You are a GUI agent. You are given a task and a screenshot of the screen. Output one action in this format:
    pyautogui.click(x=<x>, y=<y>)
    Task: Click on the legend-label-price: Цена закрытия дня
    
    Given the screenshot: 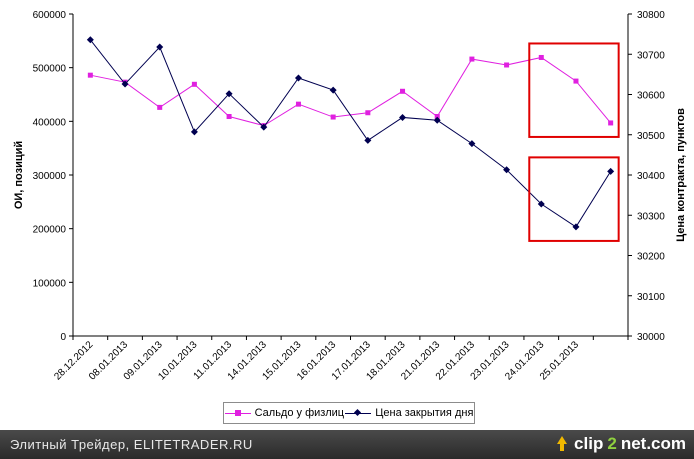 What is the action you would take?
    pyautogui.click(x=424, y=413)
    